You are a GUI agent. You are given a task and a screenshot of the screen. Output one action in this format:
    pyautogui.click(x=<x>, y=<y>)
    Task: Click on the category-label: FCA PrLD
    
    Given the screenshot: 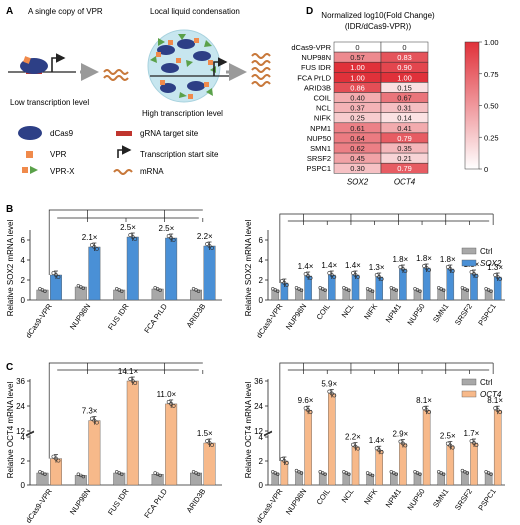 What is the action you would take?
    pyautogui.click(x=155, y=503)
    